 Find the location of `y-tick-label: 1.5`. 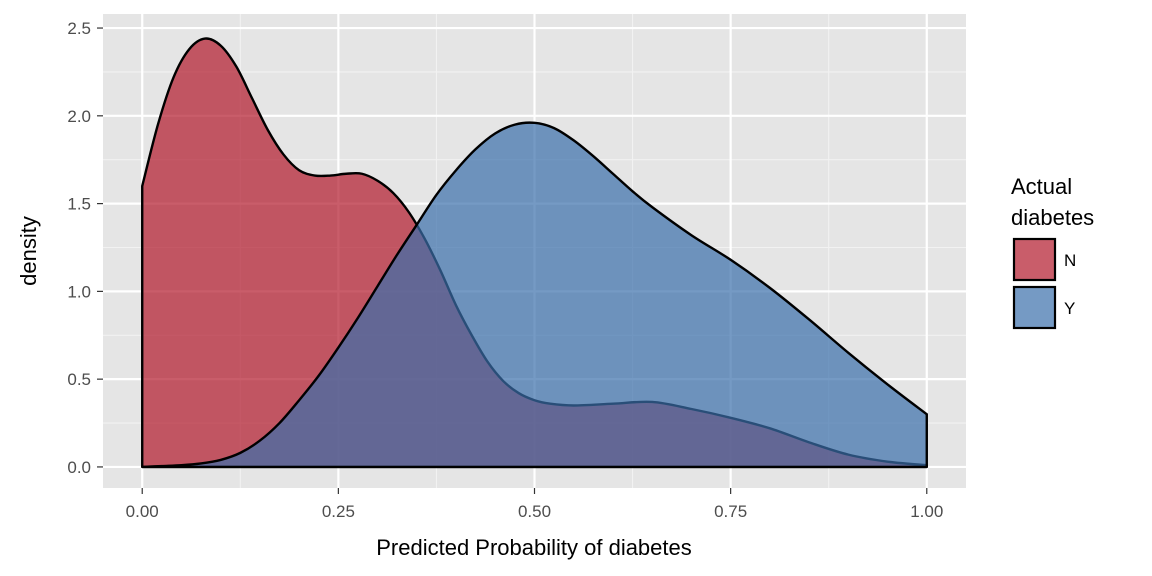

y-tick-label: 1.5 is located at coordinates (79, 204).